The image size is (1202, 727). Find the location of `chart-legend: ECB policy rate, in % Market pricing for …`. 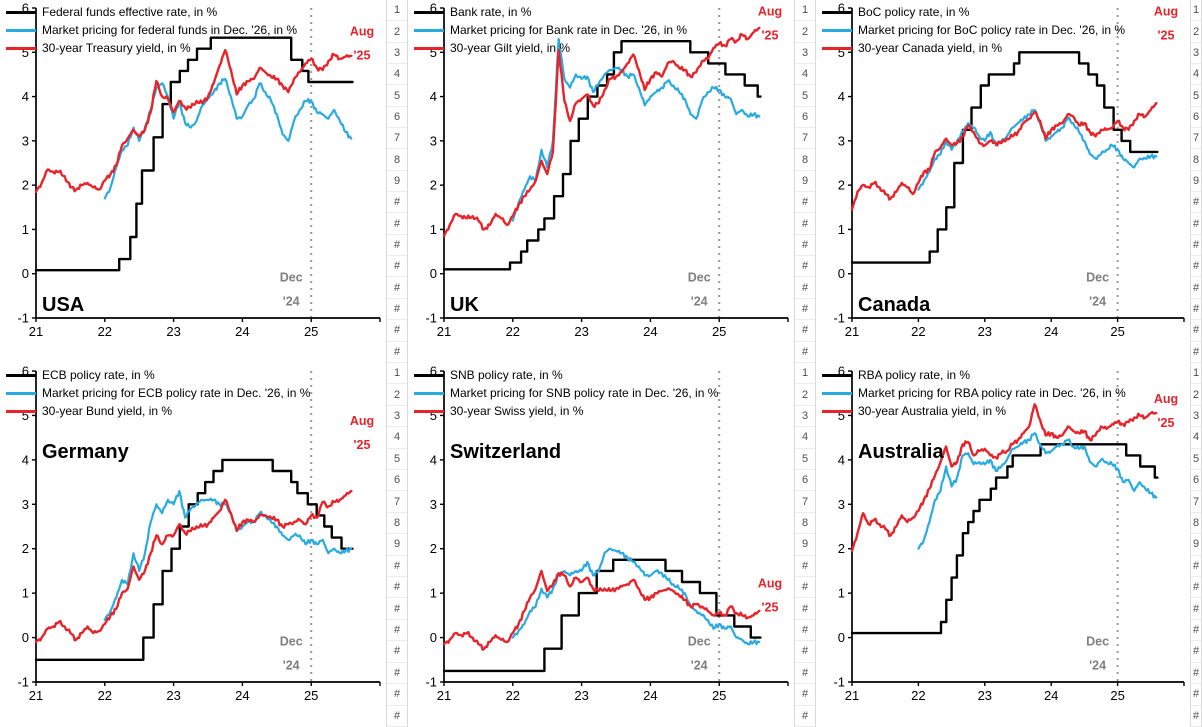

chart-legend: ECB policy rate, in % Market pricing for … is located at coordinates (158, 393).